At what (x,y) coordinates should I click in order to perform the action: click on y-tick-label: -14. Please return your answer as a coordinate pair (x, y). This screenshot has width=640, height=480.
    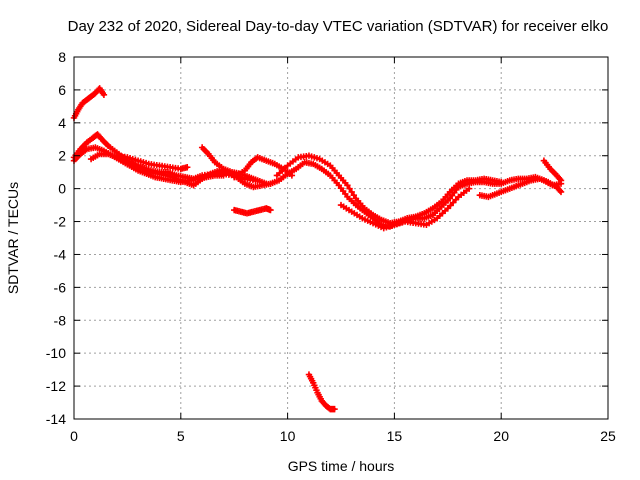
    Looking at the image, I should click on (56, 419).